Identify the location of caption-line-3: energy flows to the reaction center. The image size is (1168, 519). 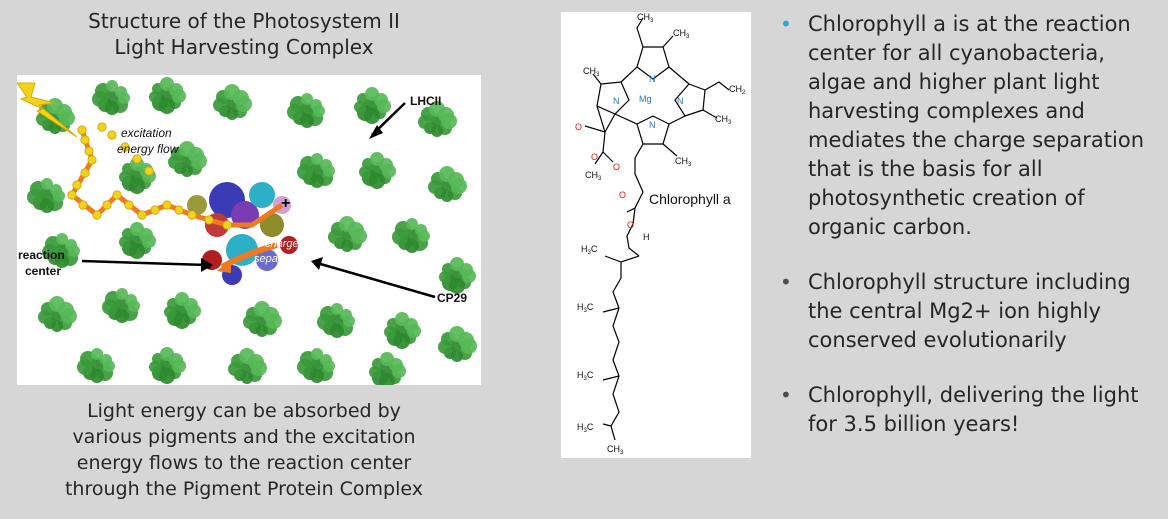
(244, 463).